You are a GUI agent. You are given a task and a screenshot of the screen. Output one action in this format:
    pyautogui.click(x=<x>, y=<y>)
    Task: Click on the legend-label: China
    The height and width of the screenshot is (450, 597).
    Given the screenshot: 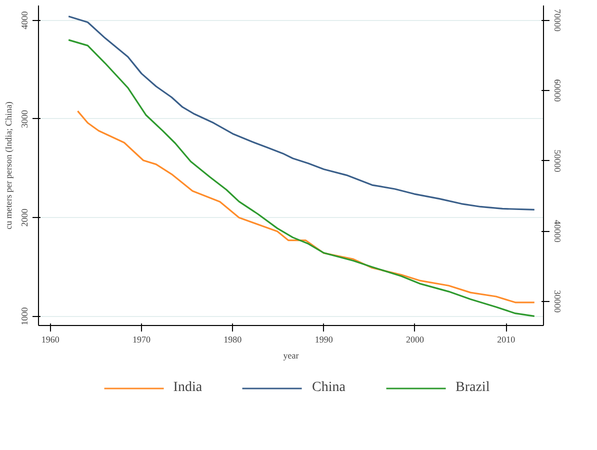 What is the action you would take?
    pyautogui.click(x=329, y=388)
    